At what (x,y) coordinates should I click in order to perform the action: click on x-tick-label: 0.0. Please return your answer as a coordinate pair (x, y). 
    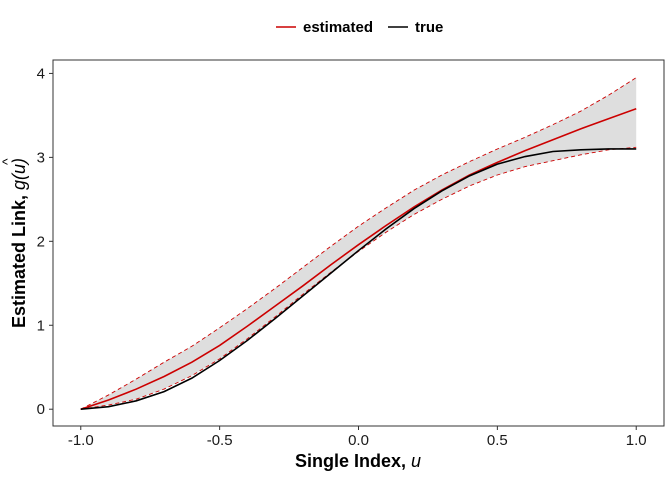
    Looking at the image, I should click on (358, 440).